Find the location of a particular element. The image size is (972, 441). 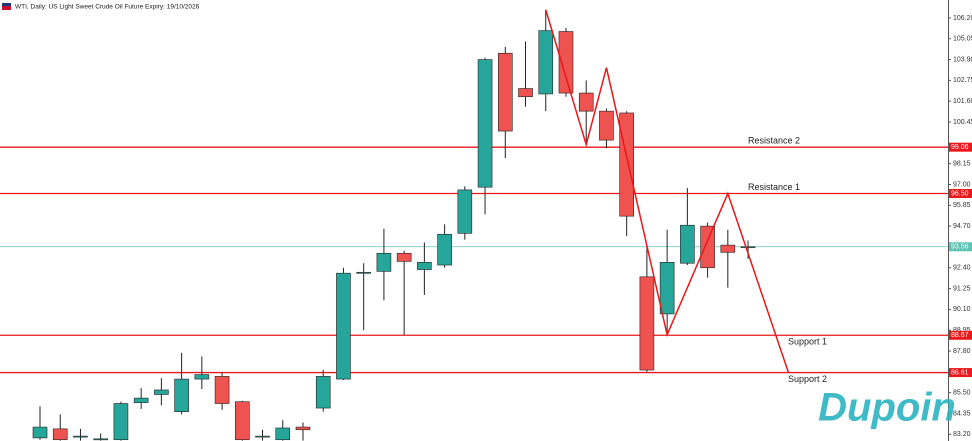

y-tick-label: 83.20 is located at coordinates (962, 434).